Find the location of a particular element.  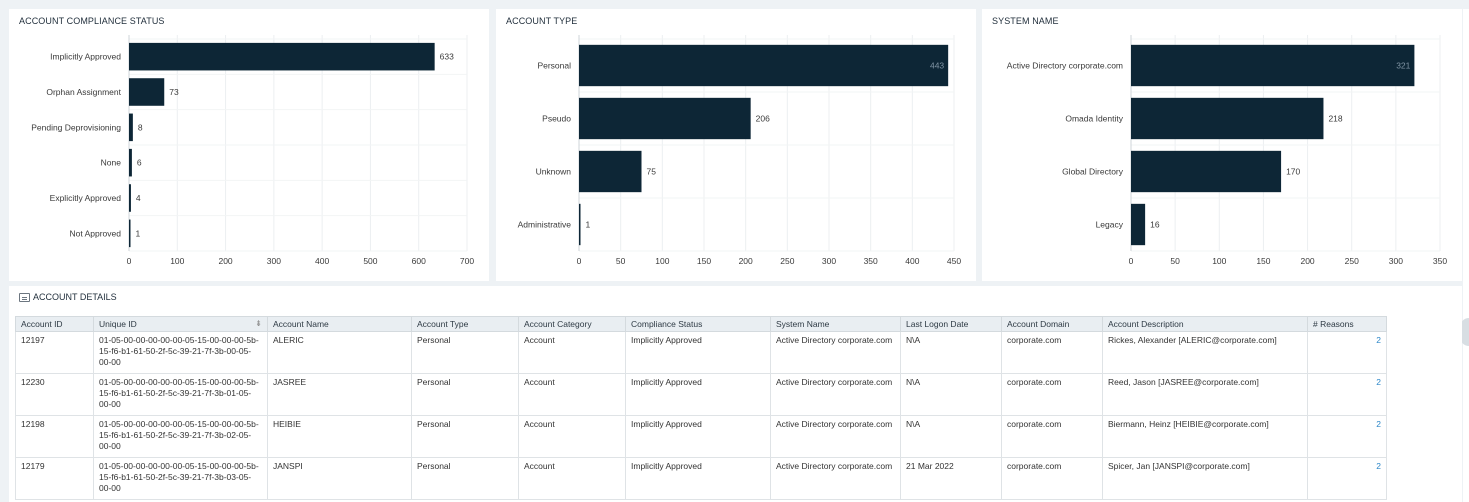

category-label: Active Directory corporate.com is located at coordinates (1065, 66).